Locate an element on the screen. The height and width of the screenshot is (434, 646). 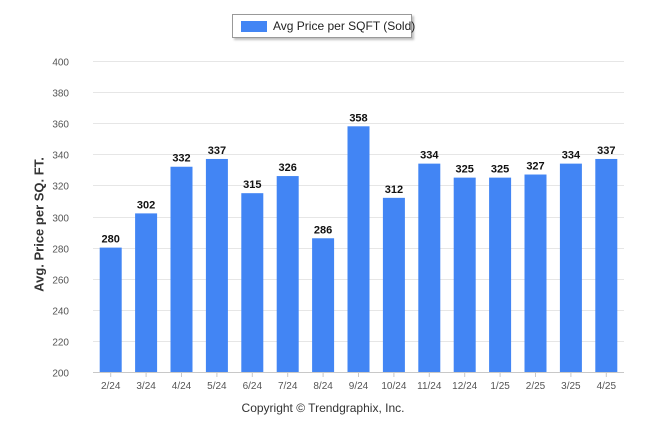
y-tick-label: 240 is located at coordinates (60, 312).